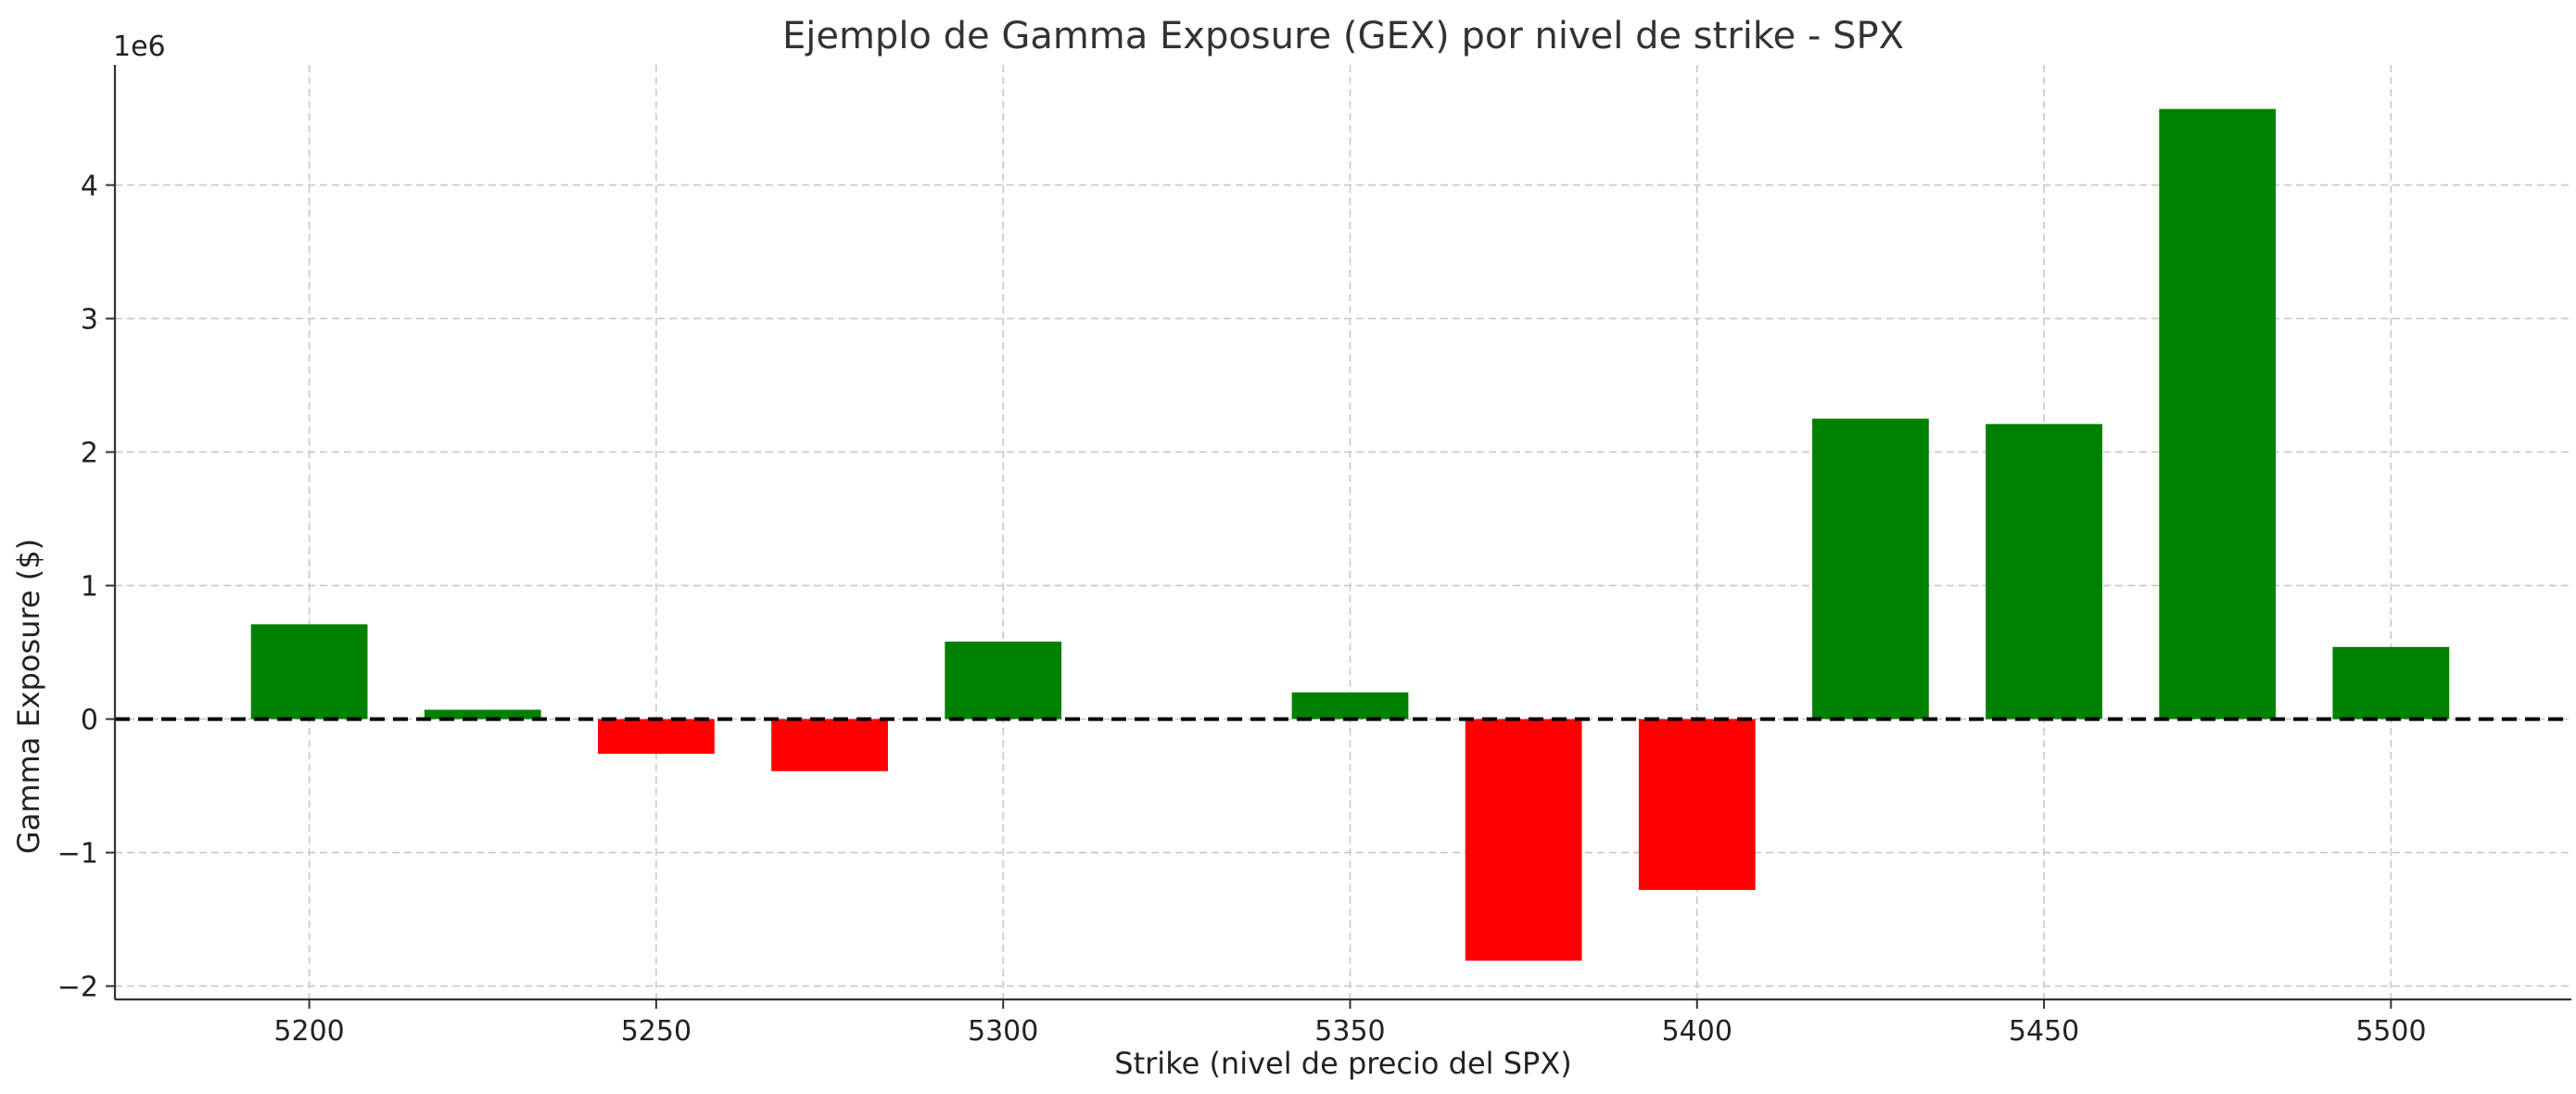 The height and width of the screenshot is (1094, 2576). I want to click on x-tick-label-5400: 5400, so click(1697, 1031).